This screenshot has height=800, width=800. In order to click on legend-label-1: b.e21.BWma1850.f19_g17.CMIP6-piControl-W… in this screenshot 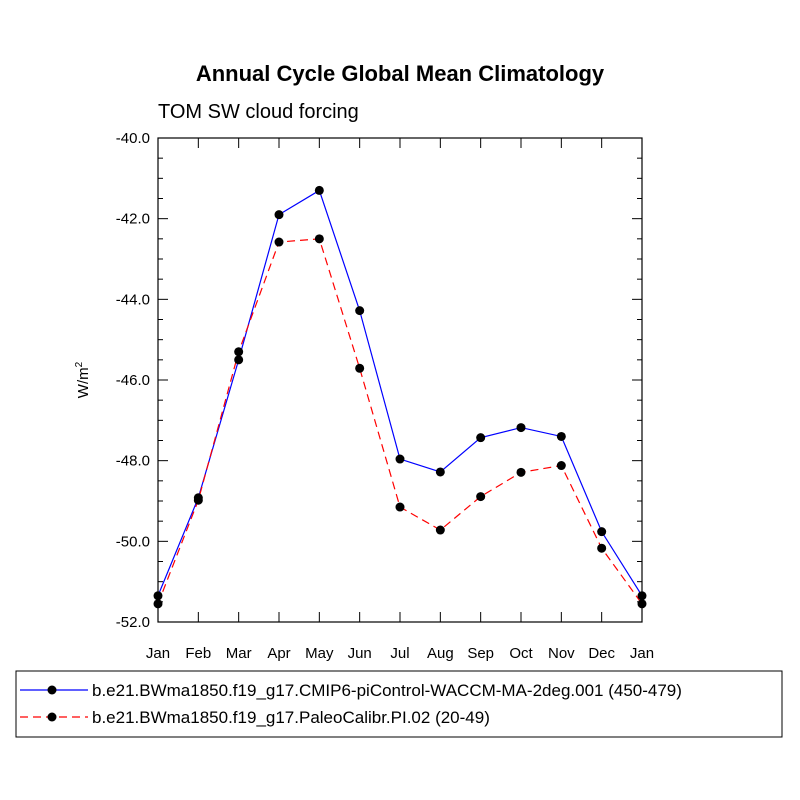, I will do `click(387, 690)`.